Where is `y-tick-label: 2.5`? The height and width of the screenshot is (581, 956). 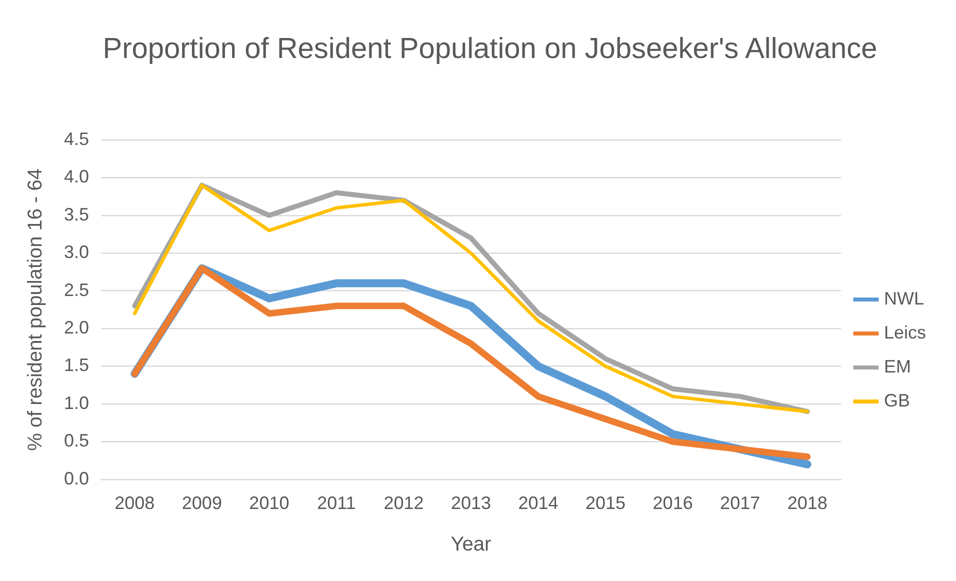 y-tick-label: 2.5 is located at coordinates (77, 290).